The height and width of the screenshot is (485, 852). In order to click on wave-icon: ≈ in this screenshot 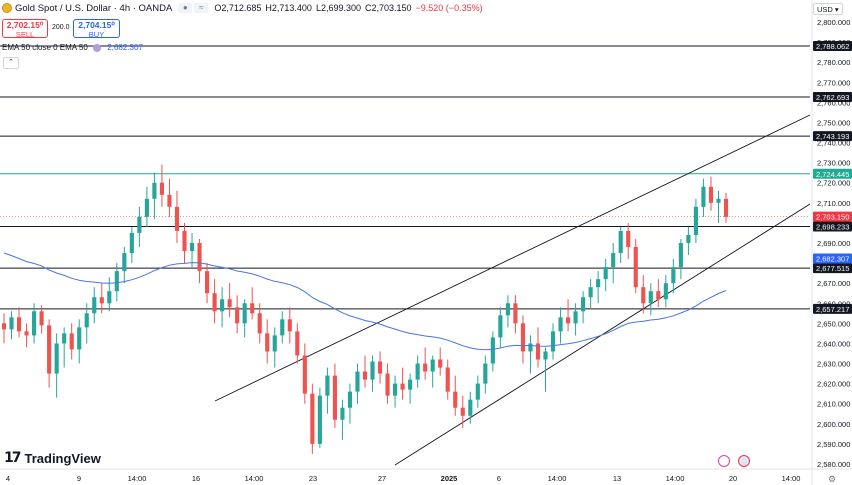, I will do `click(201, 8)`.